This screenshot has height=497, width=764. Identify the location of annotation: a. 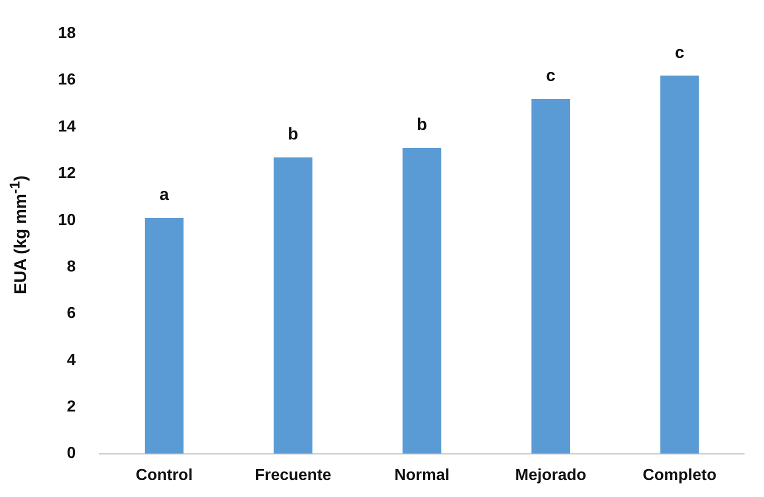
(164, 194).